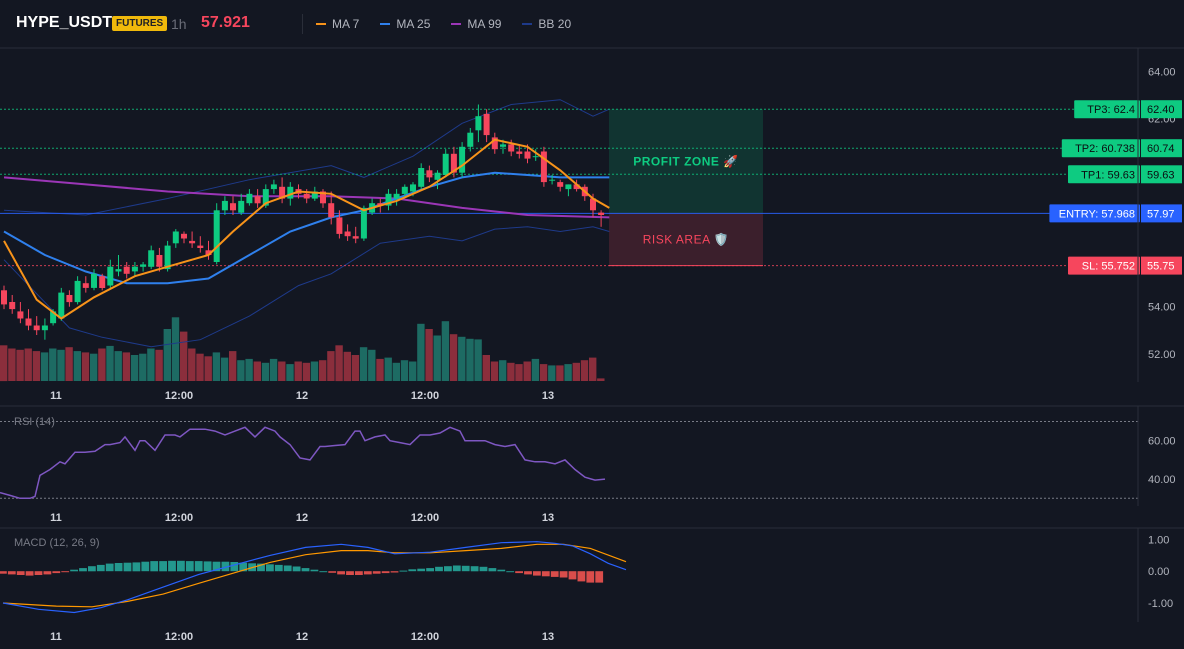 Image resolution: width=1184 pixels, height=649 pixels. I want to click on symbol-title: HYPE_USDT, so click(64, 22).